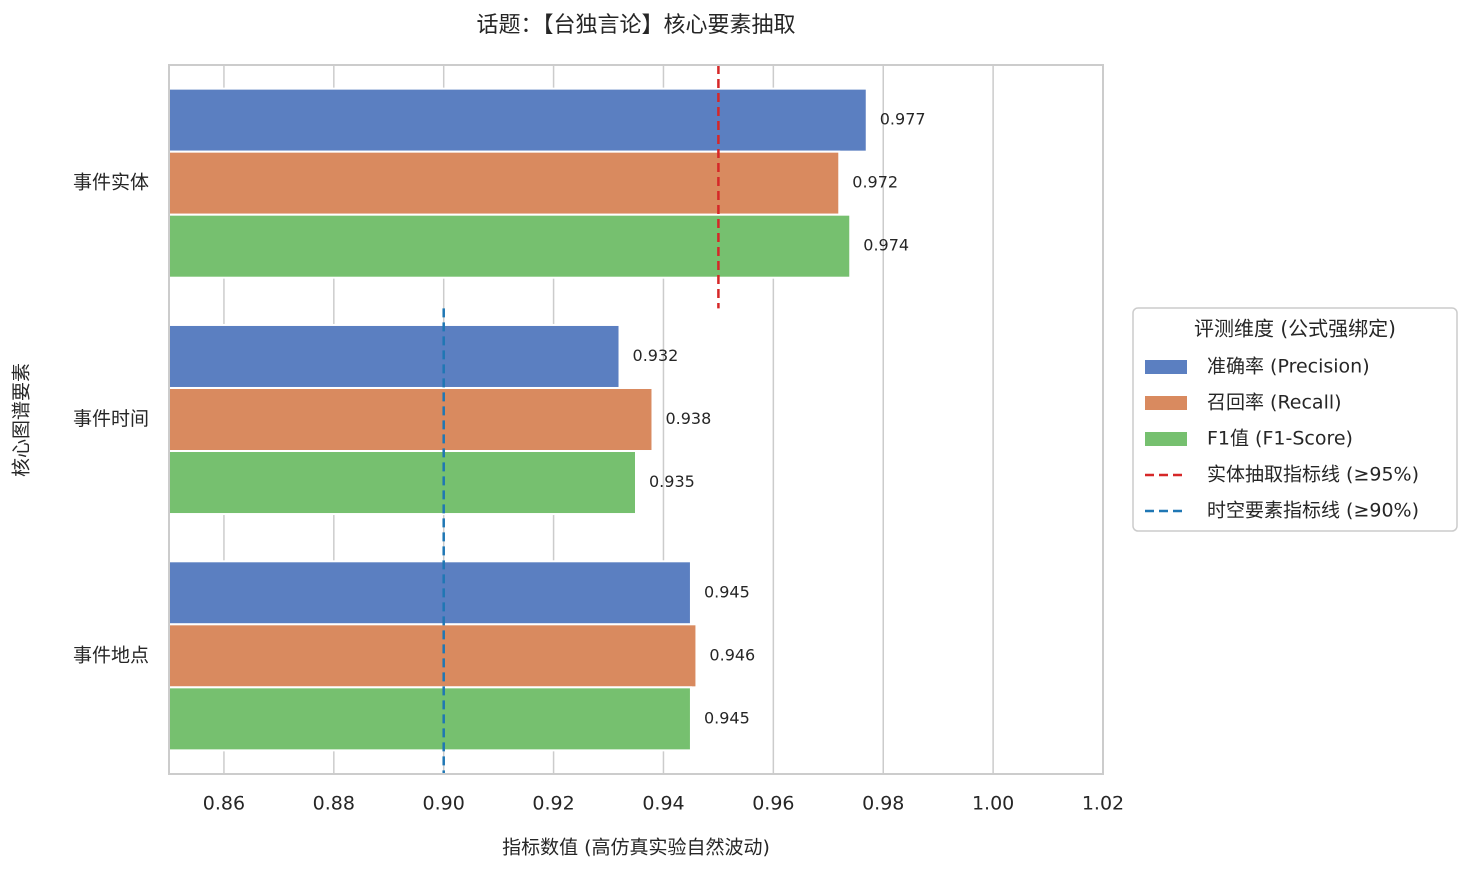  I want to click on y-tick-label: 事件地点, so click(111, 655).